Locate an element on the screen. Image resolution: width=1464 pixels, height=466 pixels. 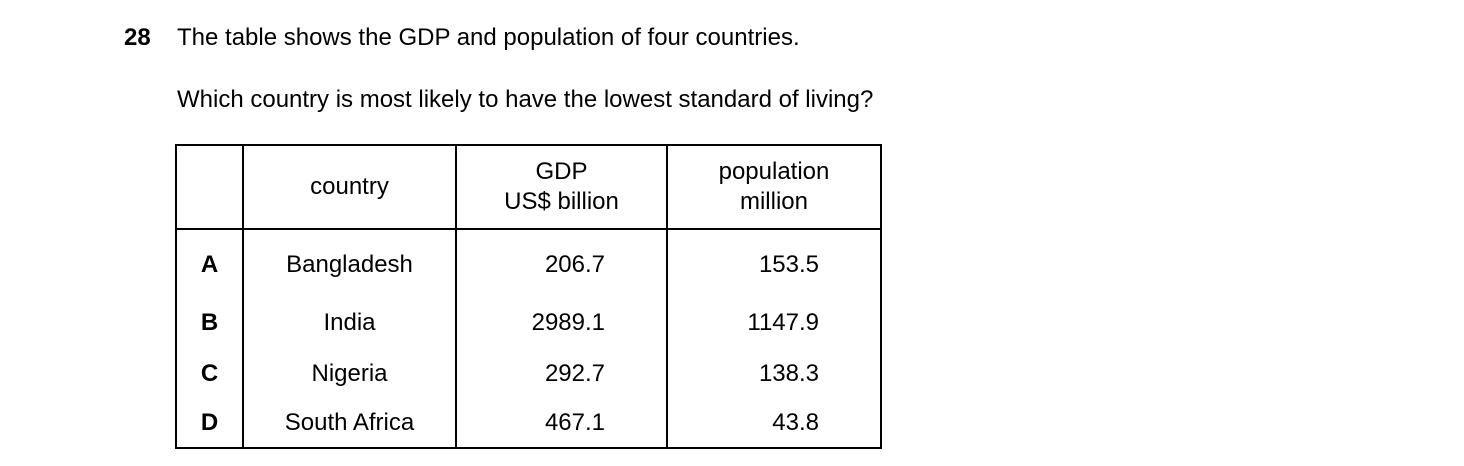
table-row: A Bangladesh 206.7 153.5 is located at coordinates (528, 263).